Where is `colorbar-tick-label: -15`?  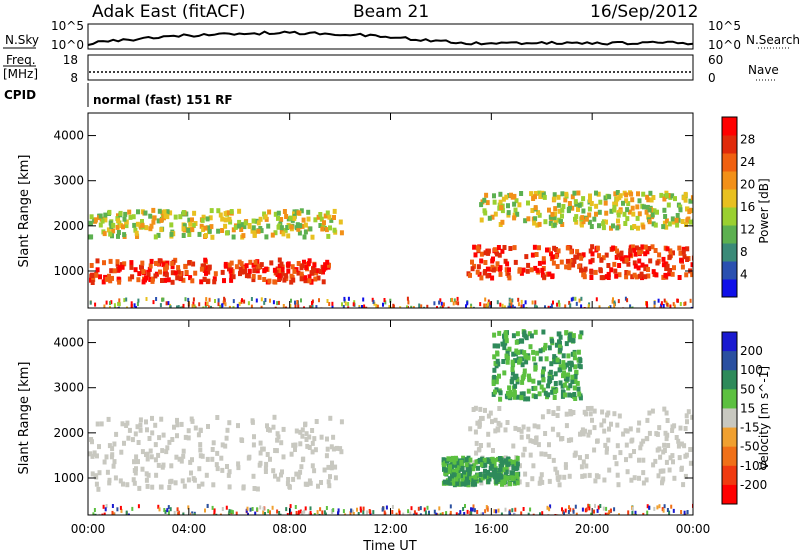 colorbar-tick-label: -15 is located at coordinates (750, 428).